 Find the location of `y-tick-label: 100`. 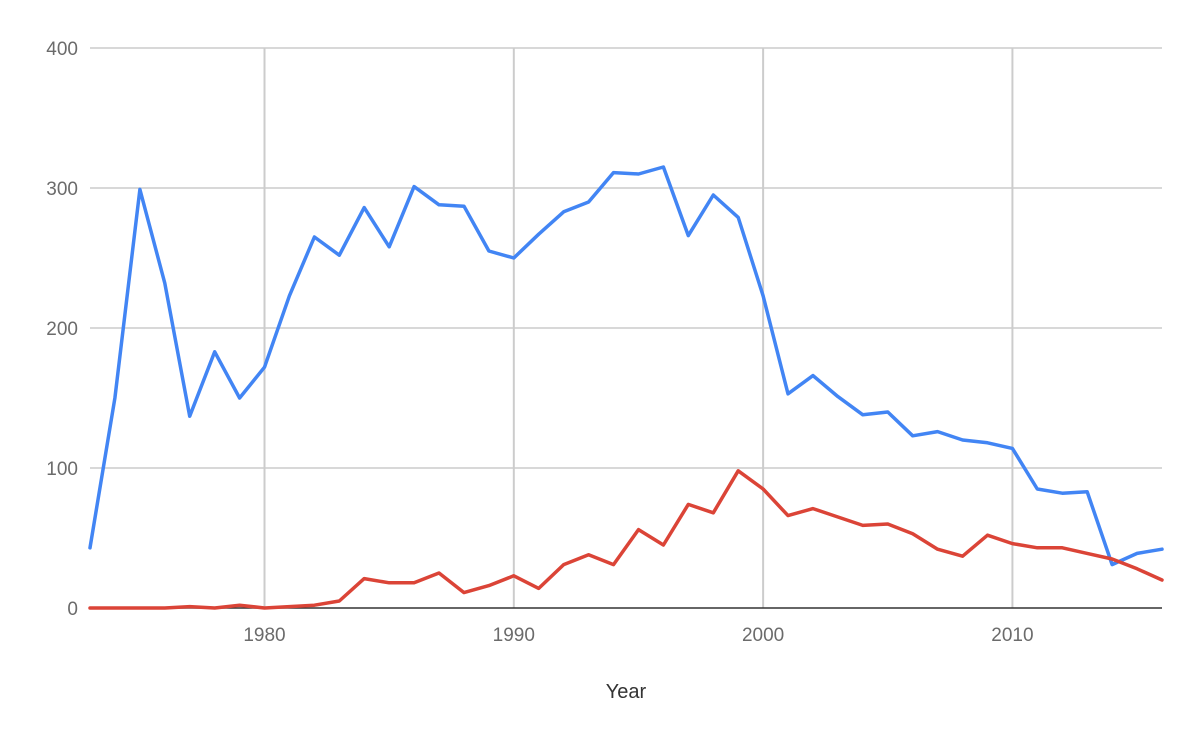

y-tick-label: 100 is located at coordinates (62, 469).